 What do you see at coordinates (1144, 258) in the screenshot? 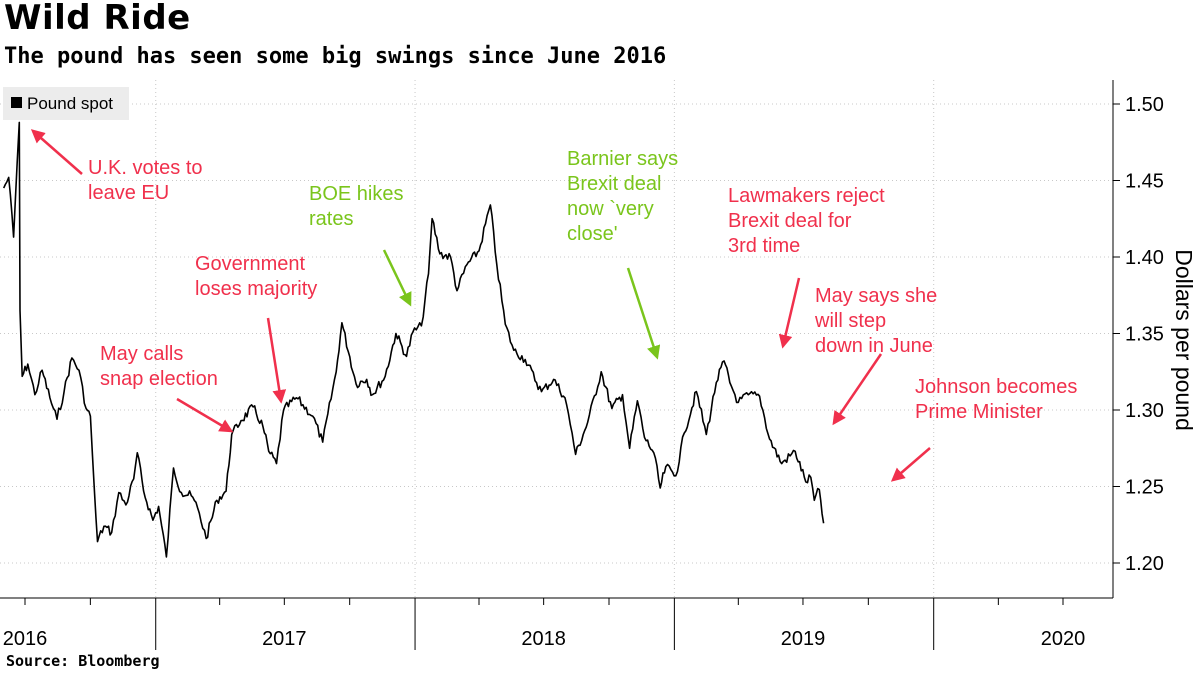
I see `y-tick-label: 1.40` at bounding box center [1144, 258].